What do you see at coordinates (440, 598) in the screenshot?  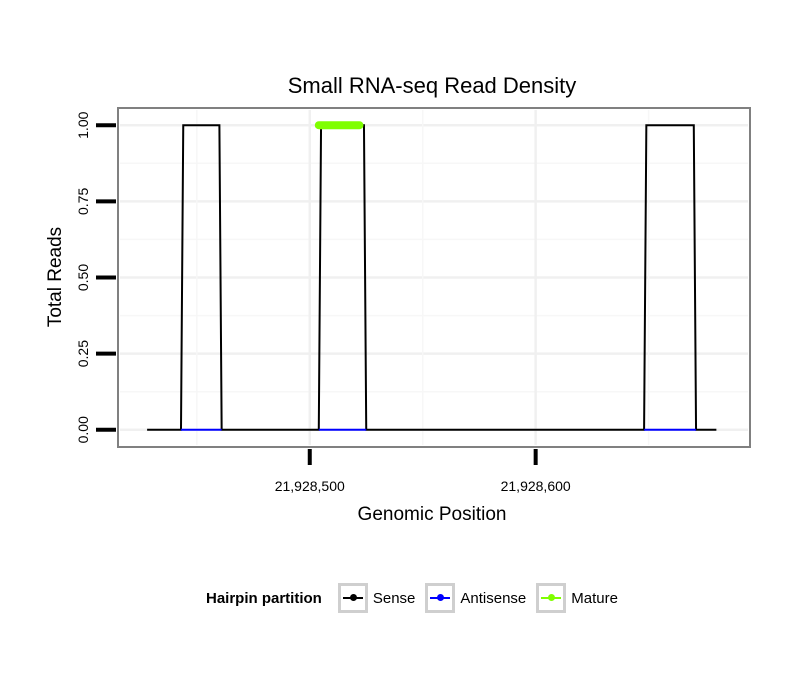 I see `legend-key-antisense` at bounding box center [440, 598].